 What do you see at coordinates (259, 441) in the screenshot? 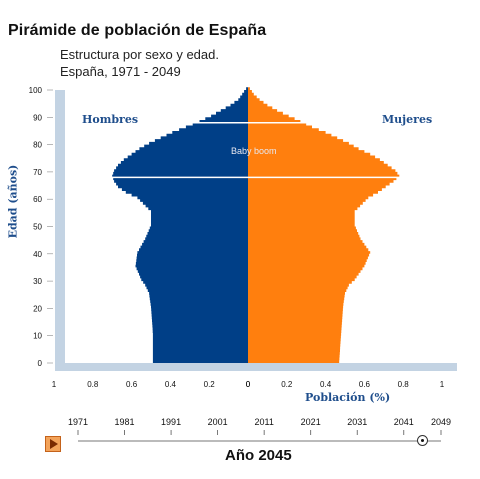
I see `year-slider-track` at bounding box center [259, 441].